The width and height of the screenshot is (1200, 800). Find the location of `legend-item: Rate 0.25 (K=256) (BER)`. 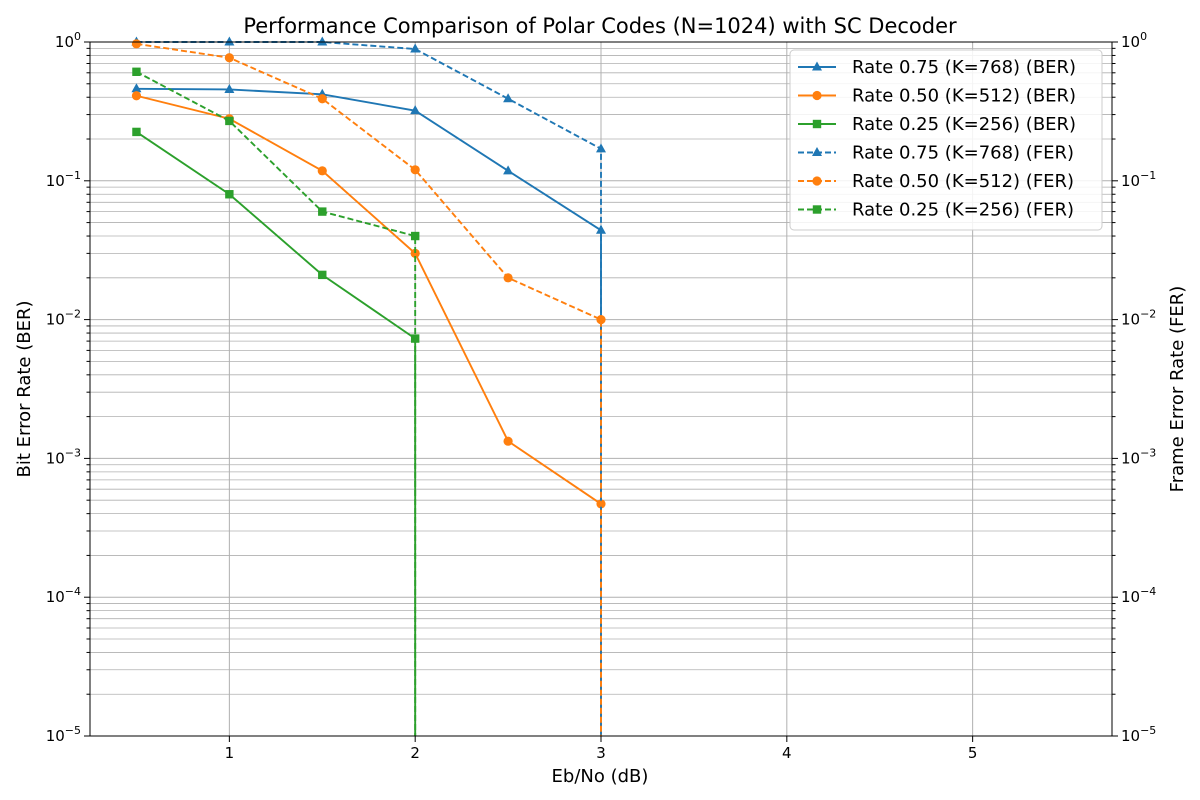

legend-item: Rate 0.25 (K=256) (BER) is located at coordinates (937, 124).